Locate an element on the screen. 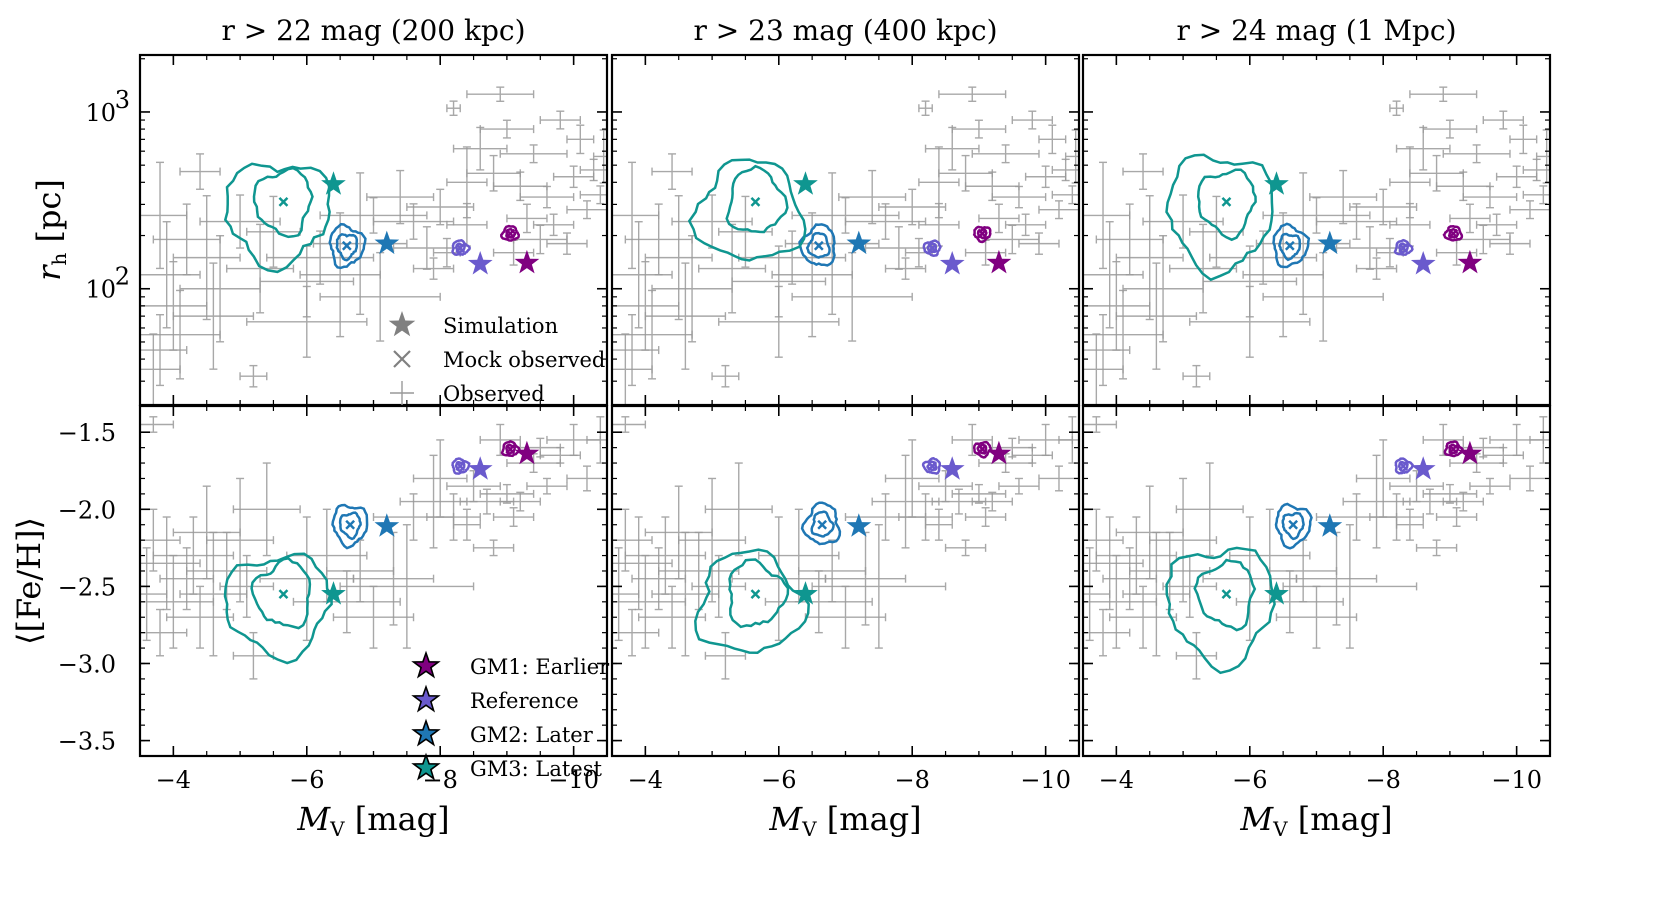 This screenshot has height=908, width=1660. simulation-star-gm3 is located at coordinates (1276, 593).